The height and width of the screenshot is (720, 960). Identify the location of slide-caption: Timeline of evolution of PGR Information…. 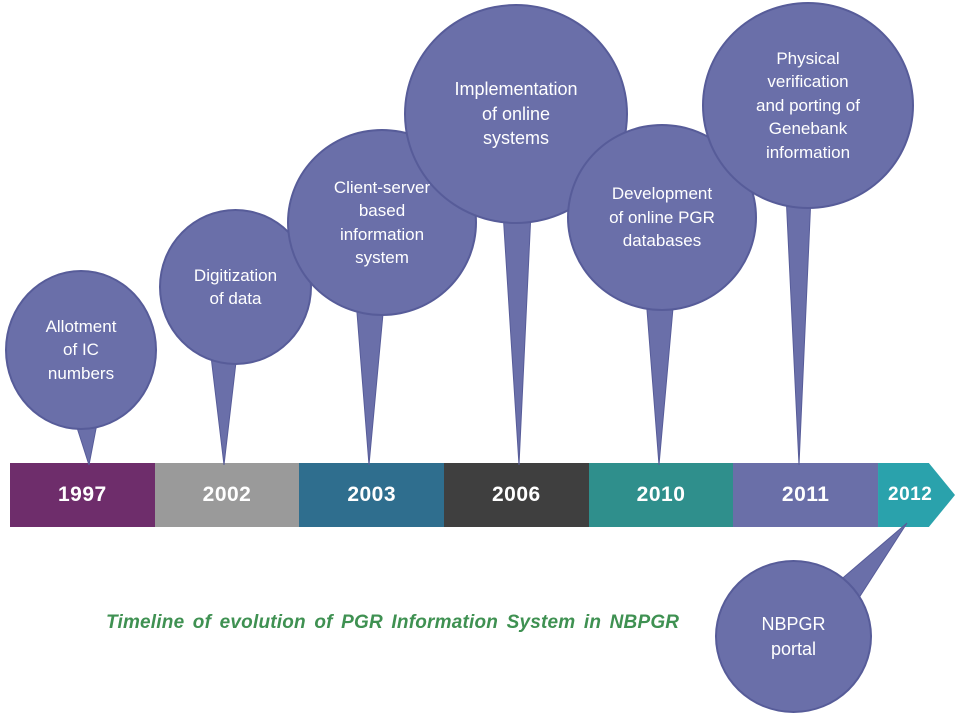
(393, 622).